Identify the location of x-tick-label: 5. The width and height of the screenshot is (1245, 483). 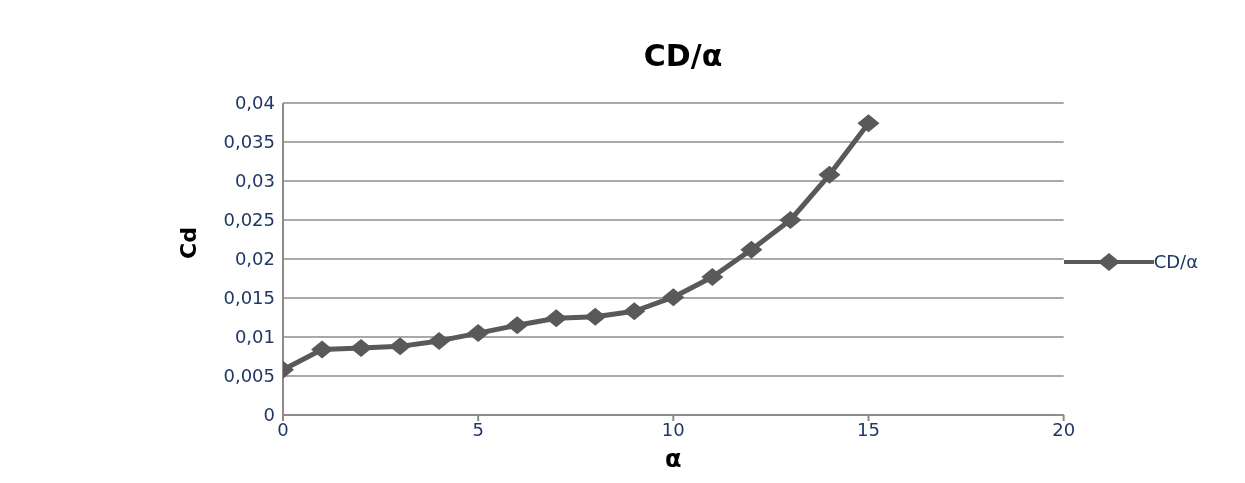
(478, 429).